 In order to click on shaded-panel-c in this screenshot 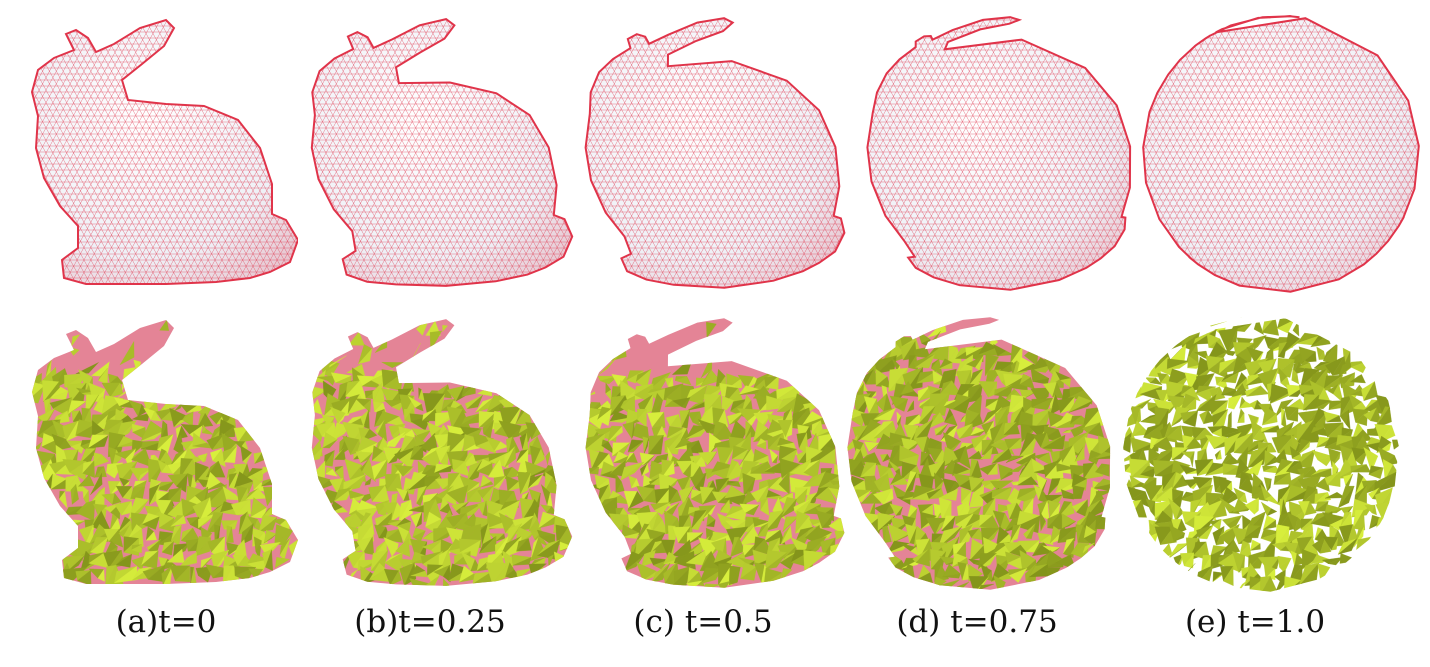, I will do `click(715, 454)`.